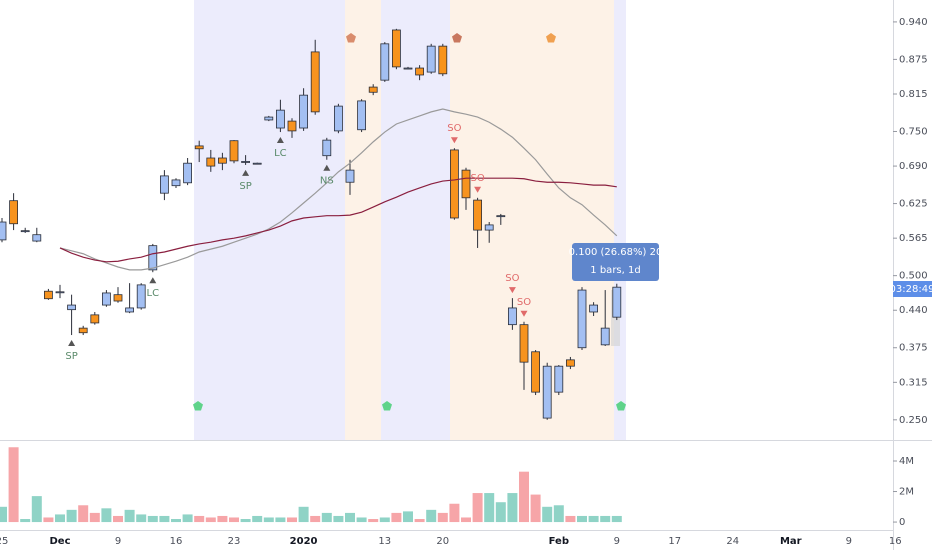 The image size is (932, 550). What do you see at coordinates (615, 262) in the screenshot?
I see `measure-box` at bounding box center [615, 262].